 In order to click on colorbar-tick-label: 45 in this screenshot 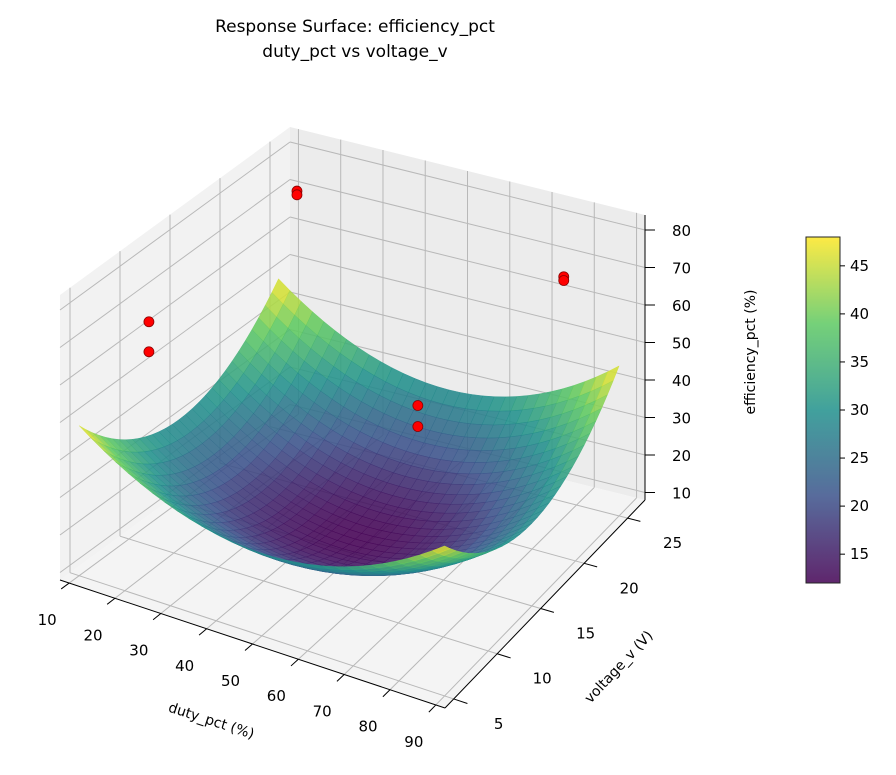, I will do `click(859, 266)`.